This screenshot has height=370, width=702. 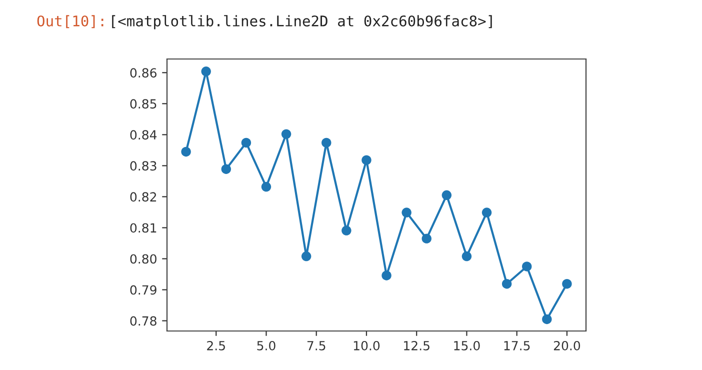 I want to click on y-tick-label: 0.79, so click(x=143, y=290).